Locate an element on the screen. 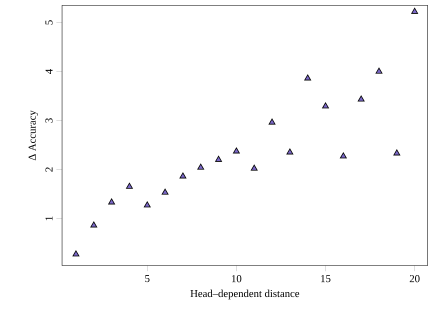  y-tick-label: 1 is located at coordinates (49, 218).